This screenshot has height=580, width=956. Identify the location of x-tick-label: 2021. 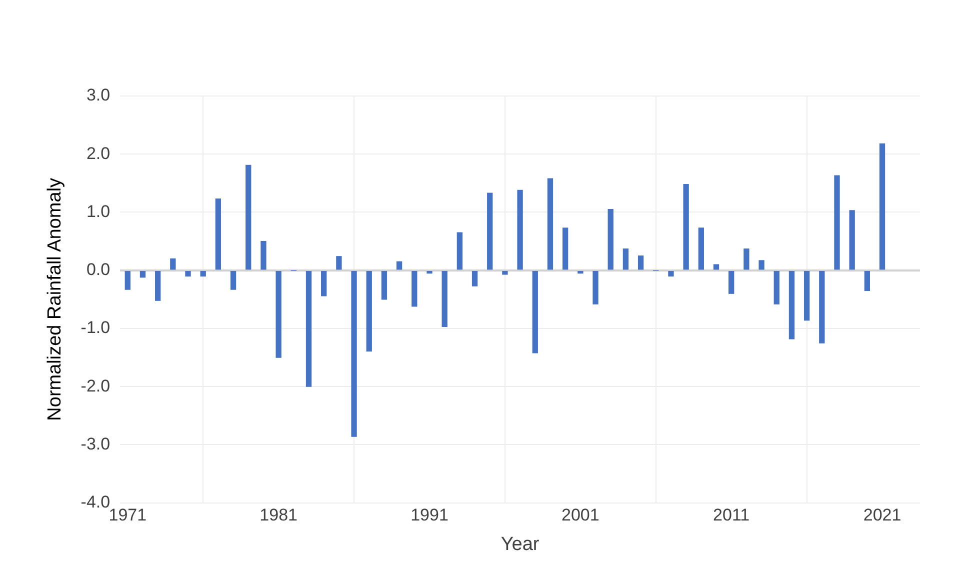
(882, 515).